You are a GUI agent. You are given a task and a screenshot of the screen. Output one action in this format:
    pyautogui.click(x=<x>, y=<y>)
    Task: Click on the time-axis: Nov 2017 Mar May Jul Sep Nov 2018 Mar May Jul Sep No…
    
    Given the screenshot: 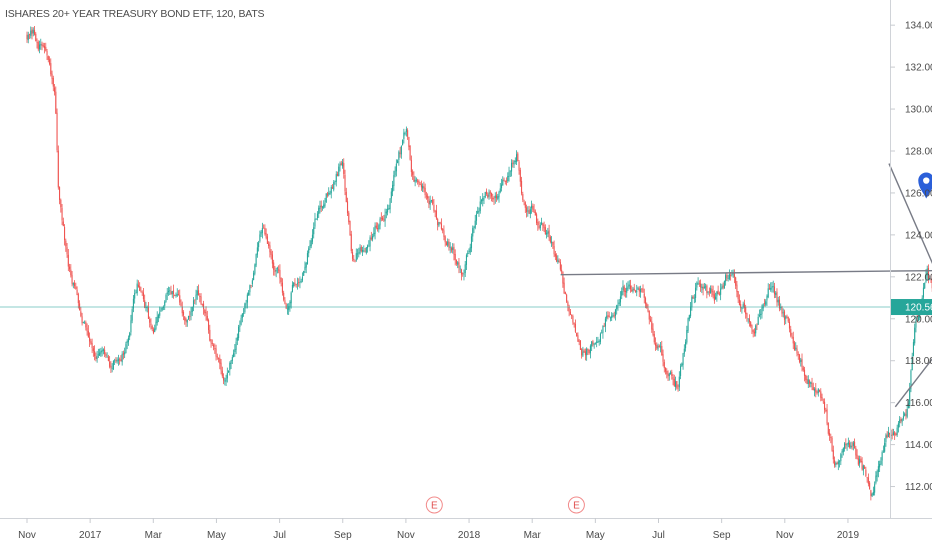 What is the action you would take?
    pyautogui.click(x=439, y=529)
    